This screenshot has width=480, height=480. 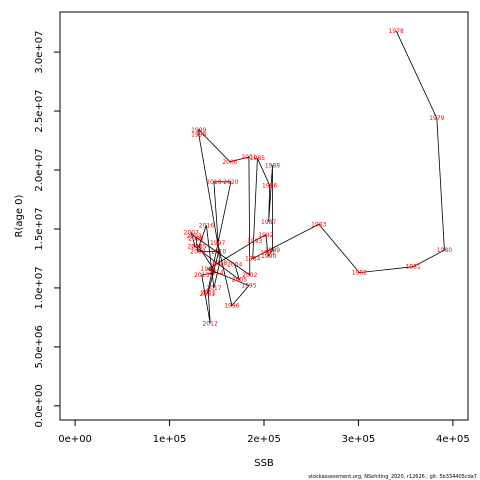 What do you see at coordinates (194, 247) in the screenshot?
I see `year-label-2006: 2006` at bounding box center [194, 247].